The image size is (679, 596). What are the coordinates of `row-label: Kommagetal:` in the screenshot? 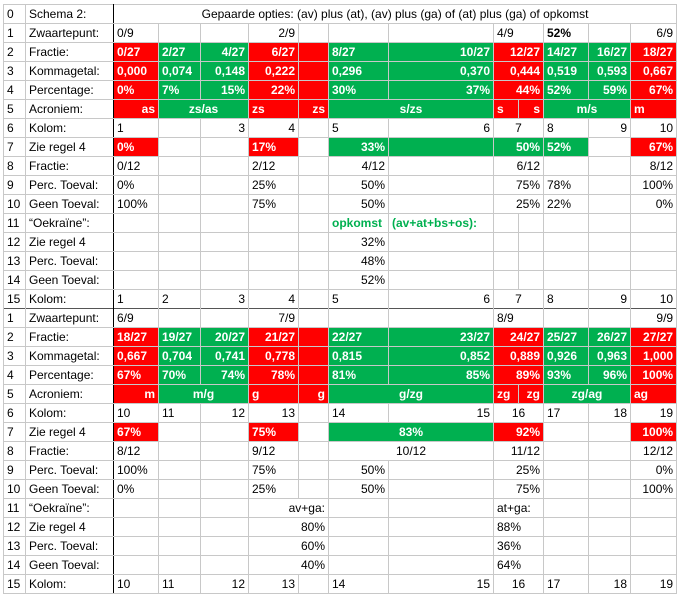 It's located at (69, 356).